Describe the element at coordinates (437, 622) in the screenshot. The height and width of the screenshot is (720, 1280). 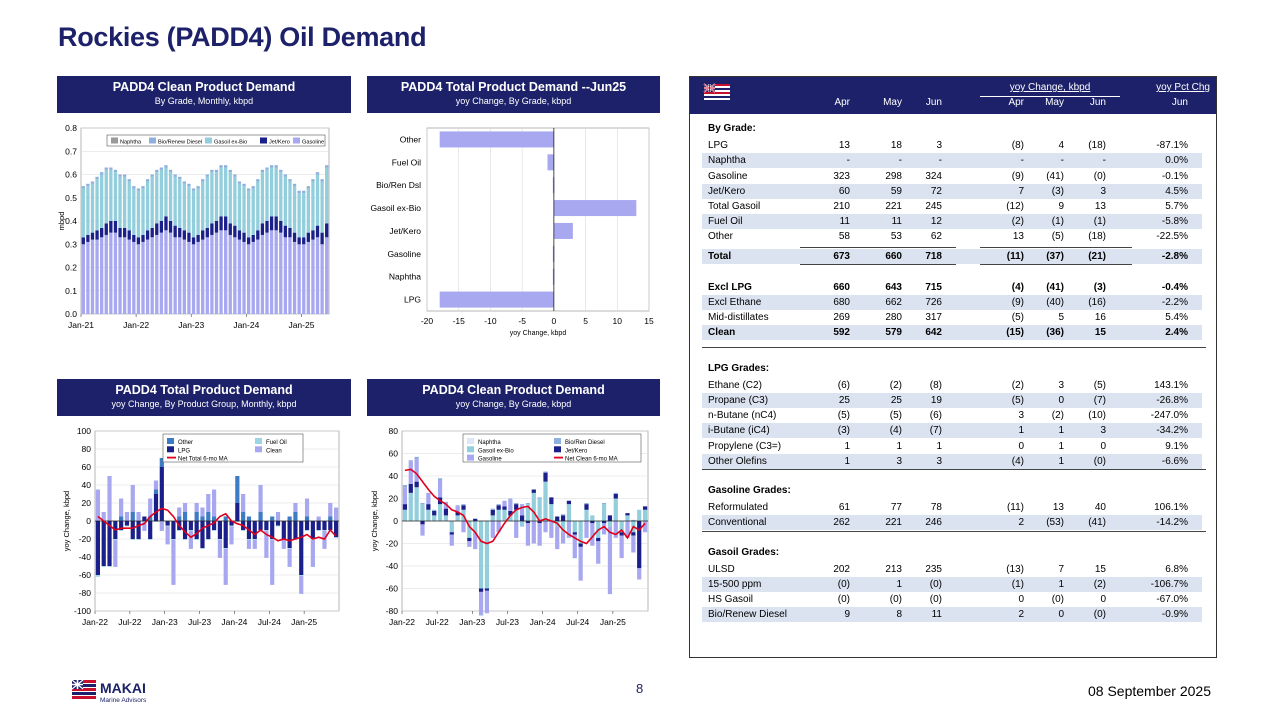
I see `x-tick-label: Jul-22` at that location.